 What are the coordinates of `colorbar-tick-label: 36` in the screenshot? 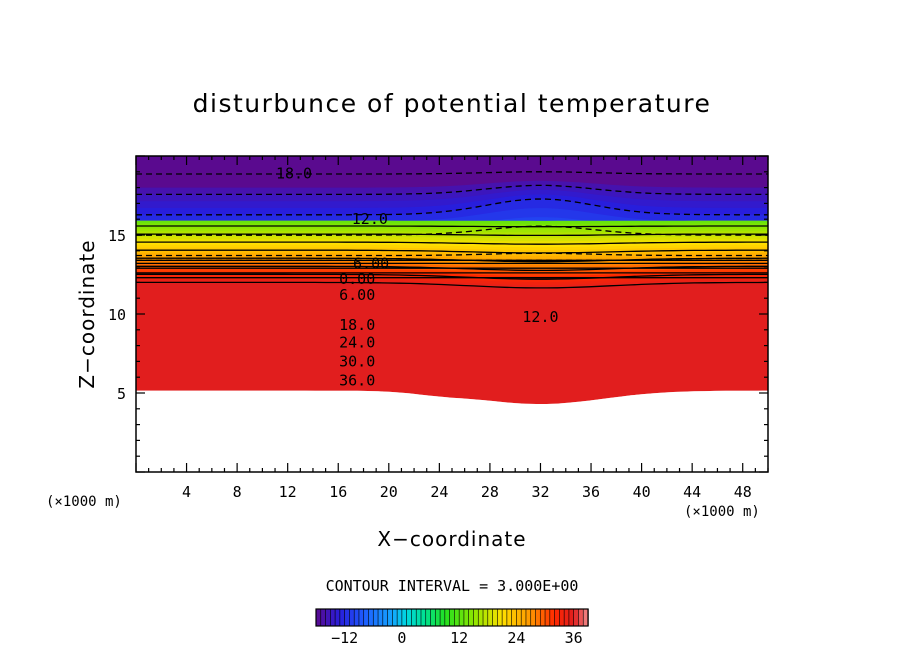 It's located at (574, 638).